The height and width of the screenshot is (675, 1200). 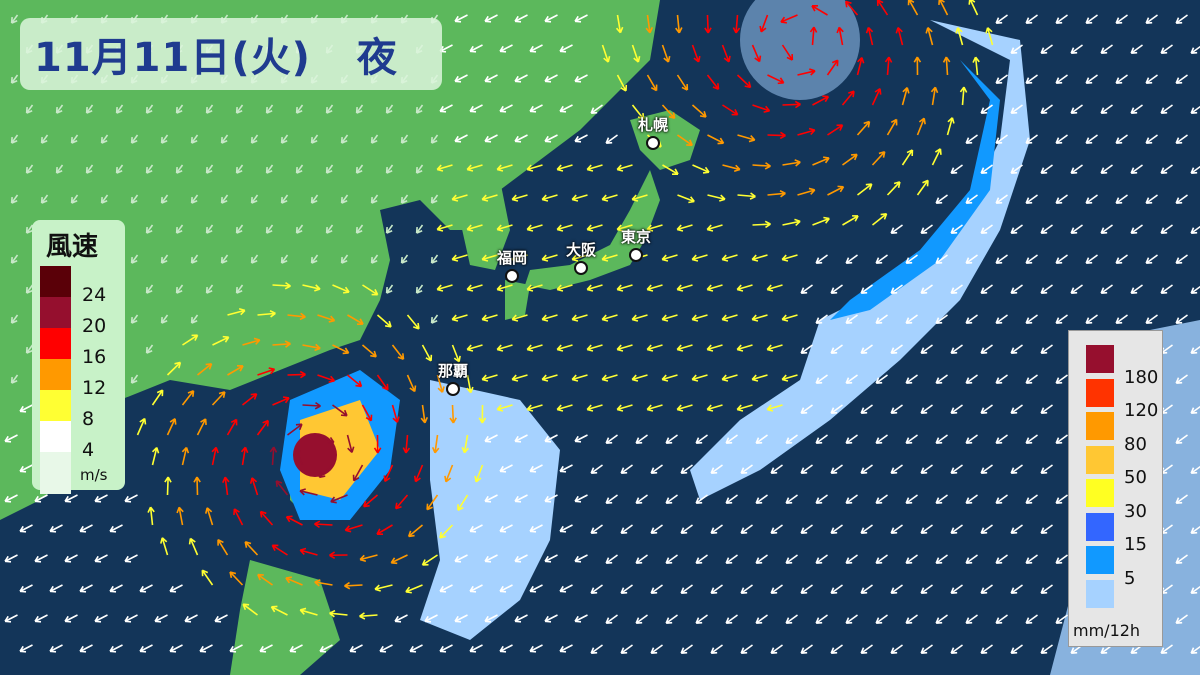 What do you see at coordinates (1100, 593) in the screenshot?
I see `rain-swatch` at bounding box center [1100, 593].